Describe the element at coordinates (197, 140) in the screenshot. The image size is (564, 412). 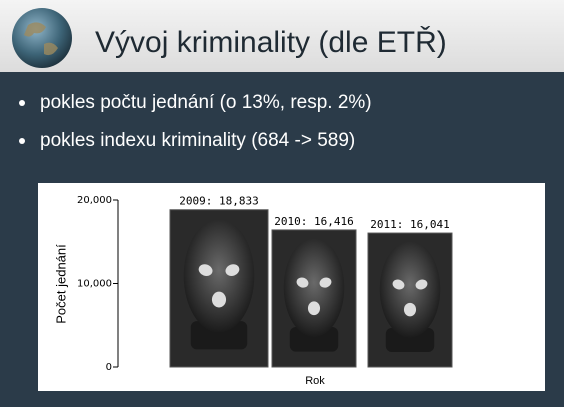
I see `bullet-text: pokles indexu kriminality (684 -> 589)` at that location.